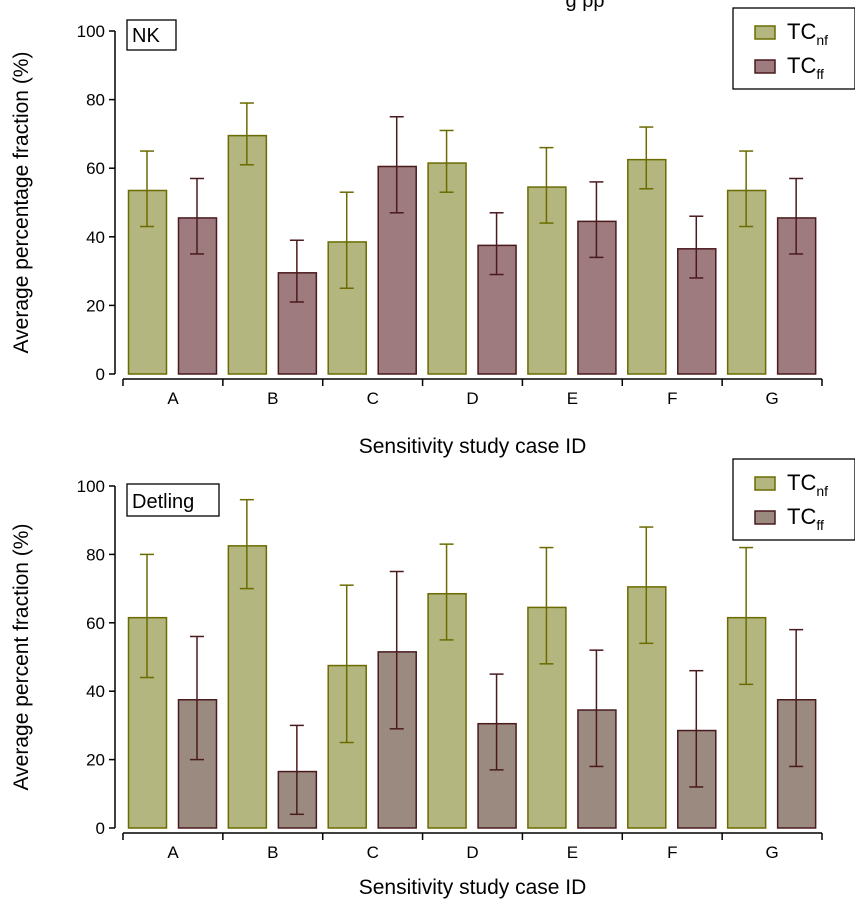 This screenshot has width=855, height=916. What do you see at coordinates (146, 36) in the screenshot?
I see `panel-label: NK` at bounding box center [146, 36].